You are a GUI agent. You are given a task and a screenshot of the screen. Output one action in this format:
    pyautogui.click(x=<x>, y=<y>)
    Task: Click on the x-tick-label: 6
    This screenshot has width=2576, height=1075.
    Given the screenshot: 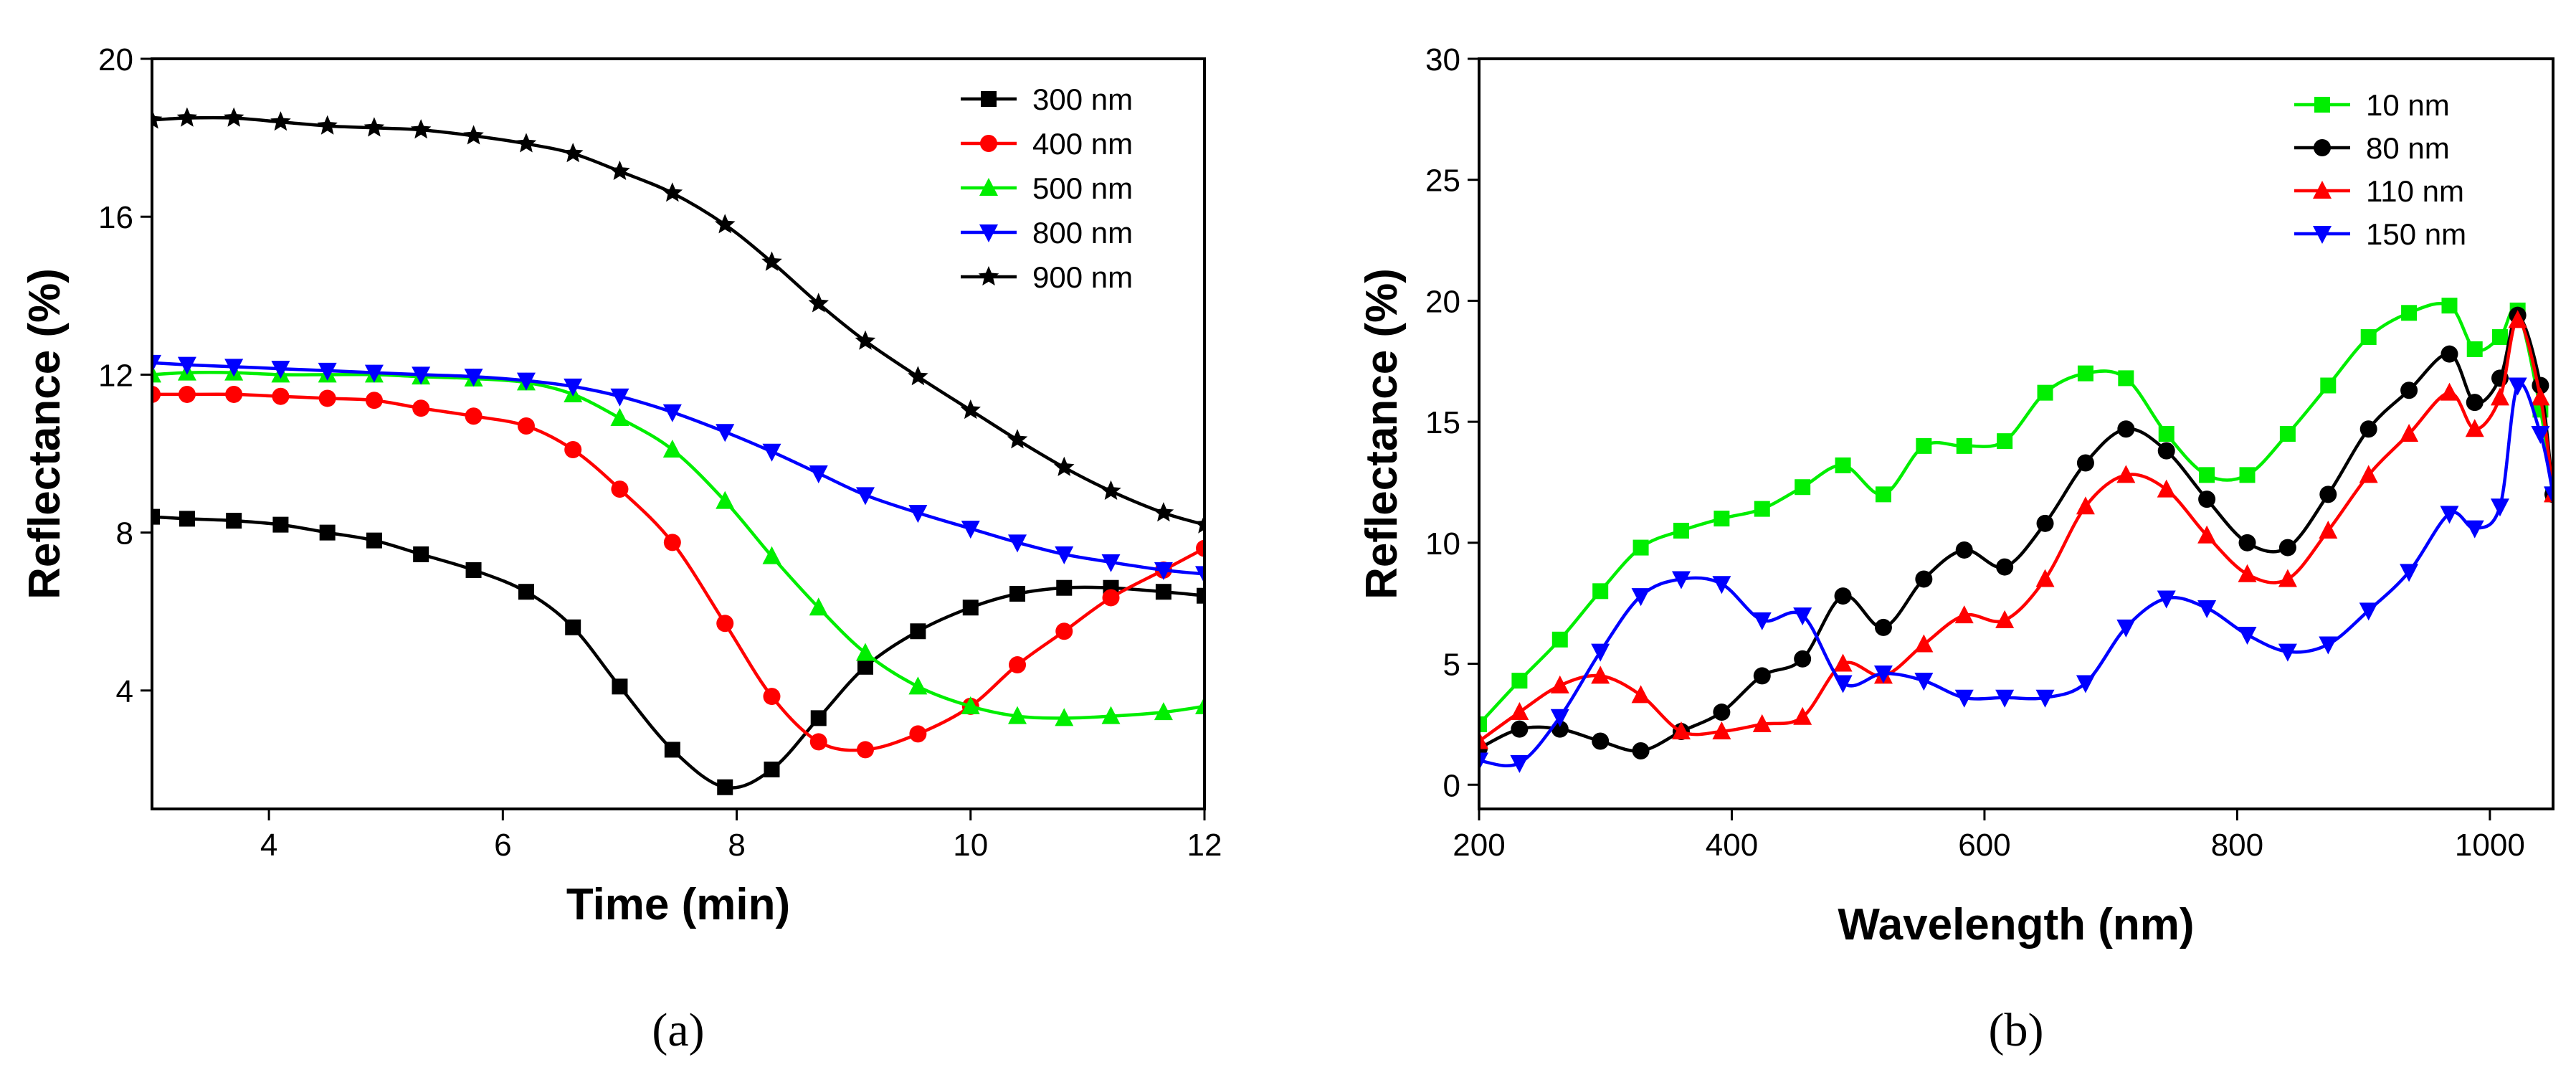 What is the action you would take?
    pyautogui.click(x=502, y=845)
    